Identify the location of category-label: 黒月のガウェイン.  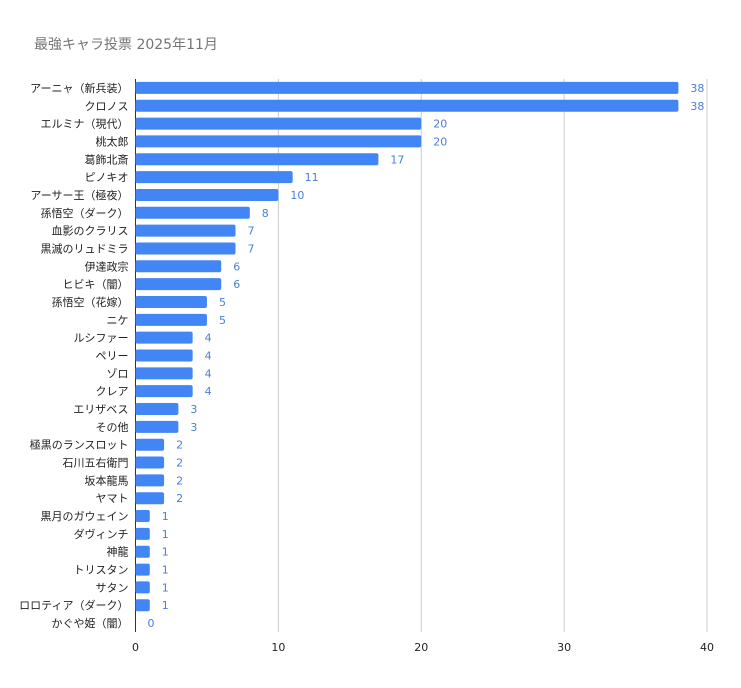
(85, 516).